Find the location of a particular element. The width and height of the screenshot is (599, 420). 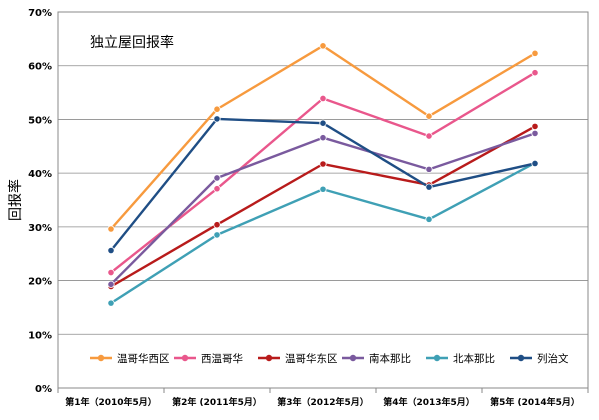

legend-item: 温哥华东区 is located at coordinates (298, 358).